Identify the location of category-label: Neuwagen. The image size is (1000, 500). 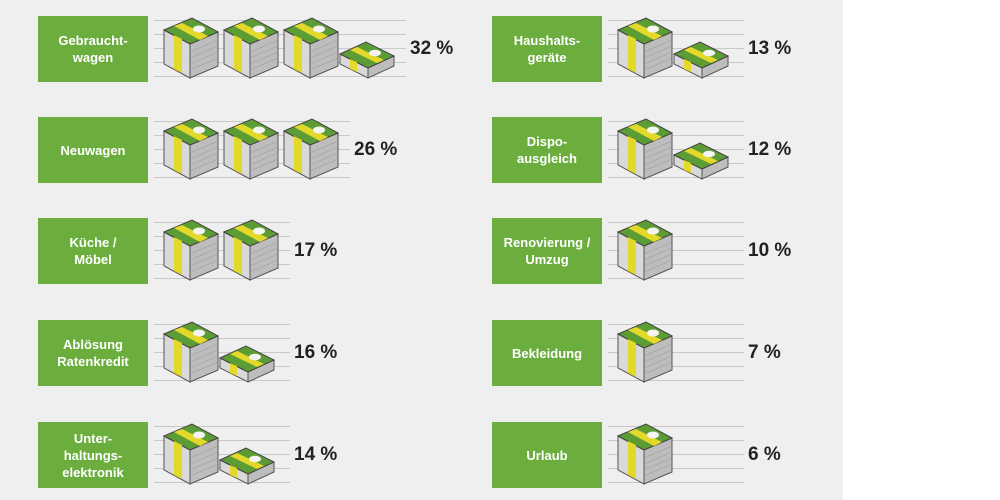
(93, 150).